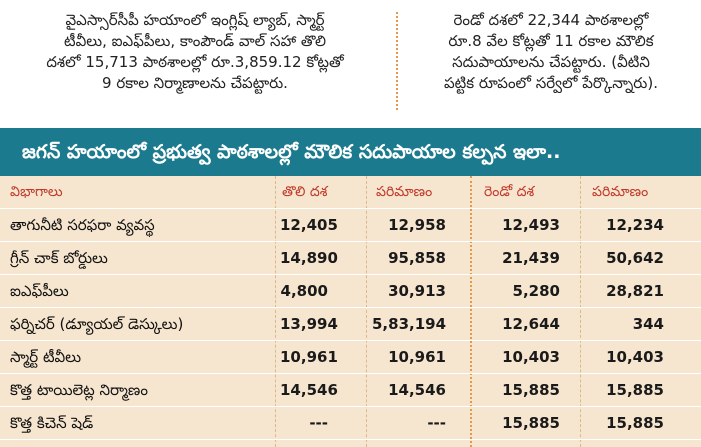 The height and width of the screenshot is (447, 701). I want to click on quantity2-cell: 344, so click(648, 324).